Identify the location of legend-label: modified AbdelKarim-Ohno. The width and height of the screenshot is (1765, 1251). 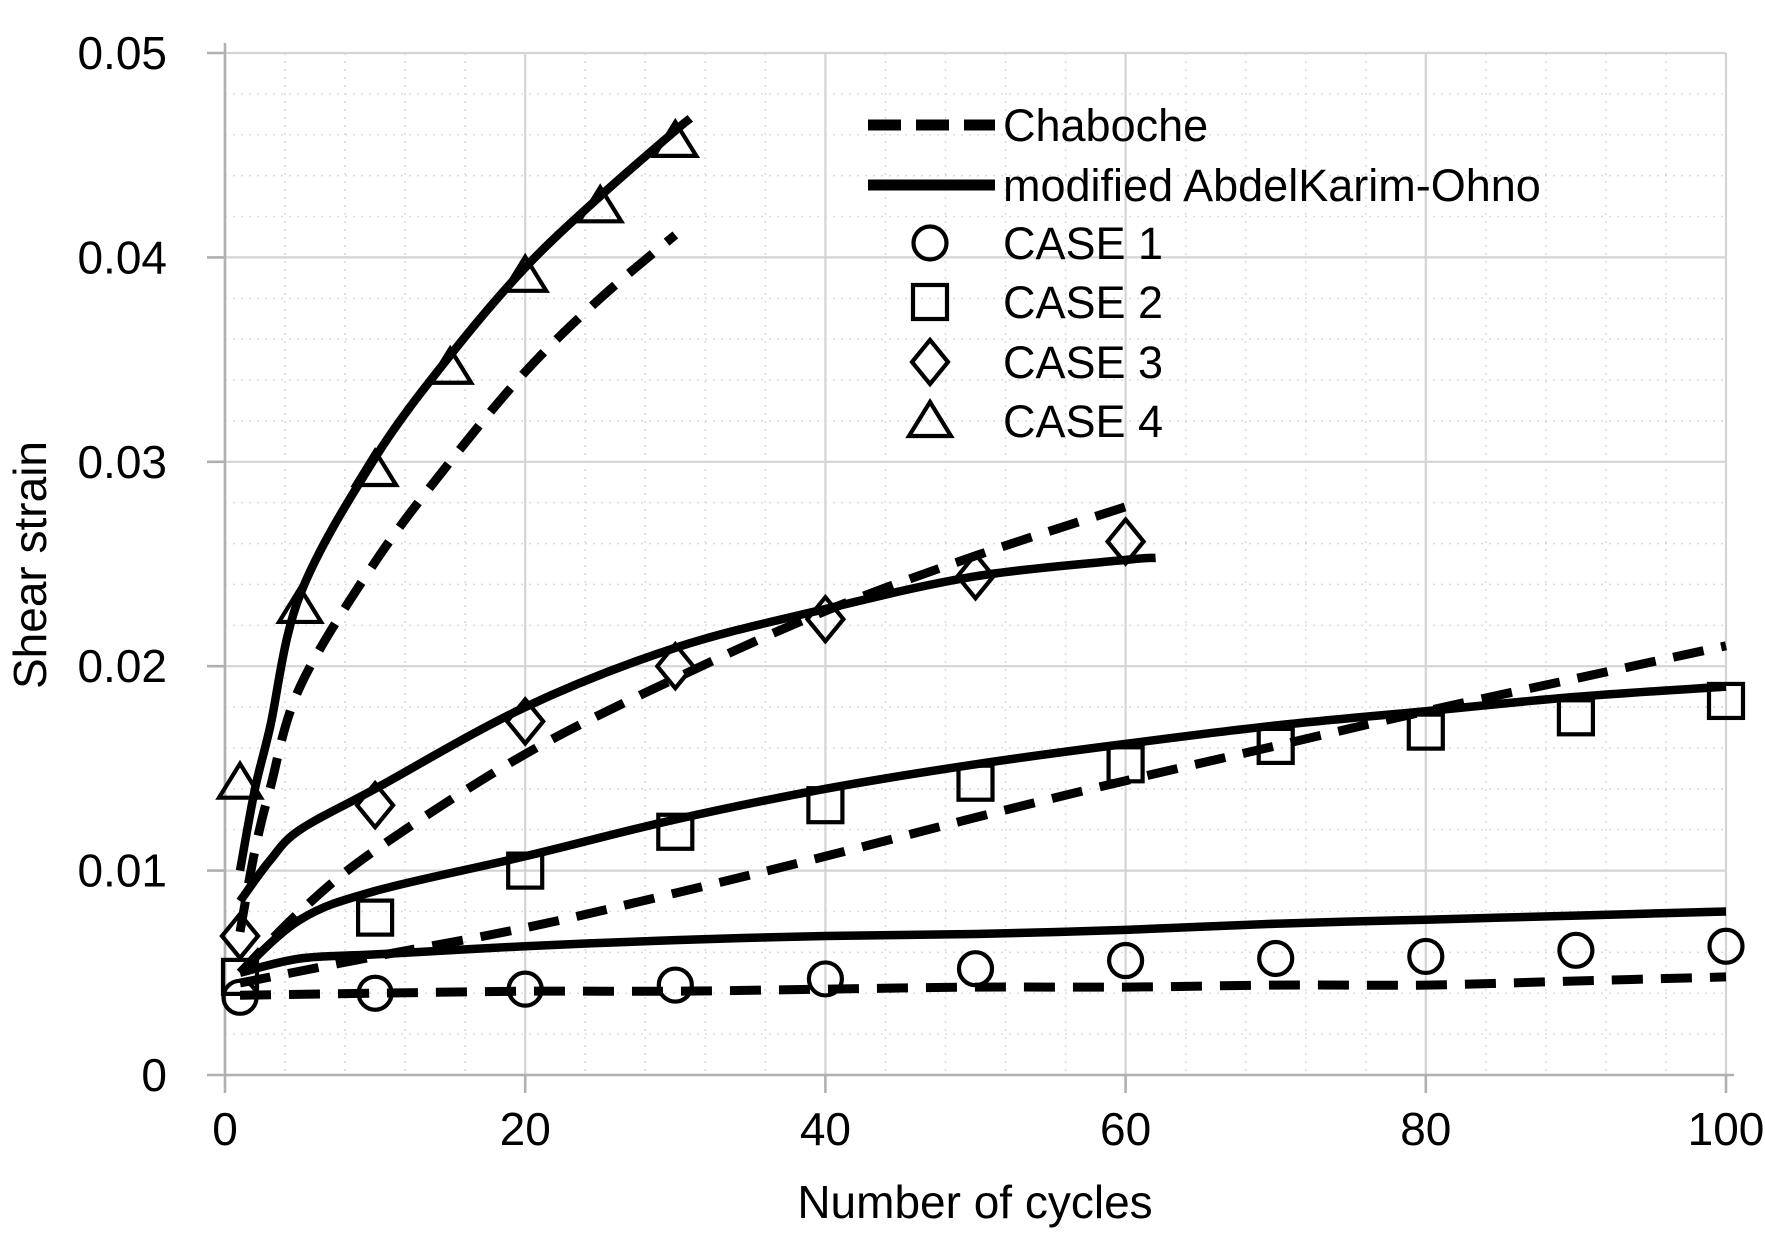
(1272, 185).